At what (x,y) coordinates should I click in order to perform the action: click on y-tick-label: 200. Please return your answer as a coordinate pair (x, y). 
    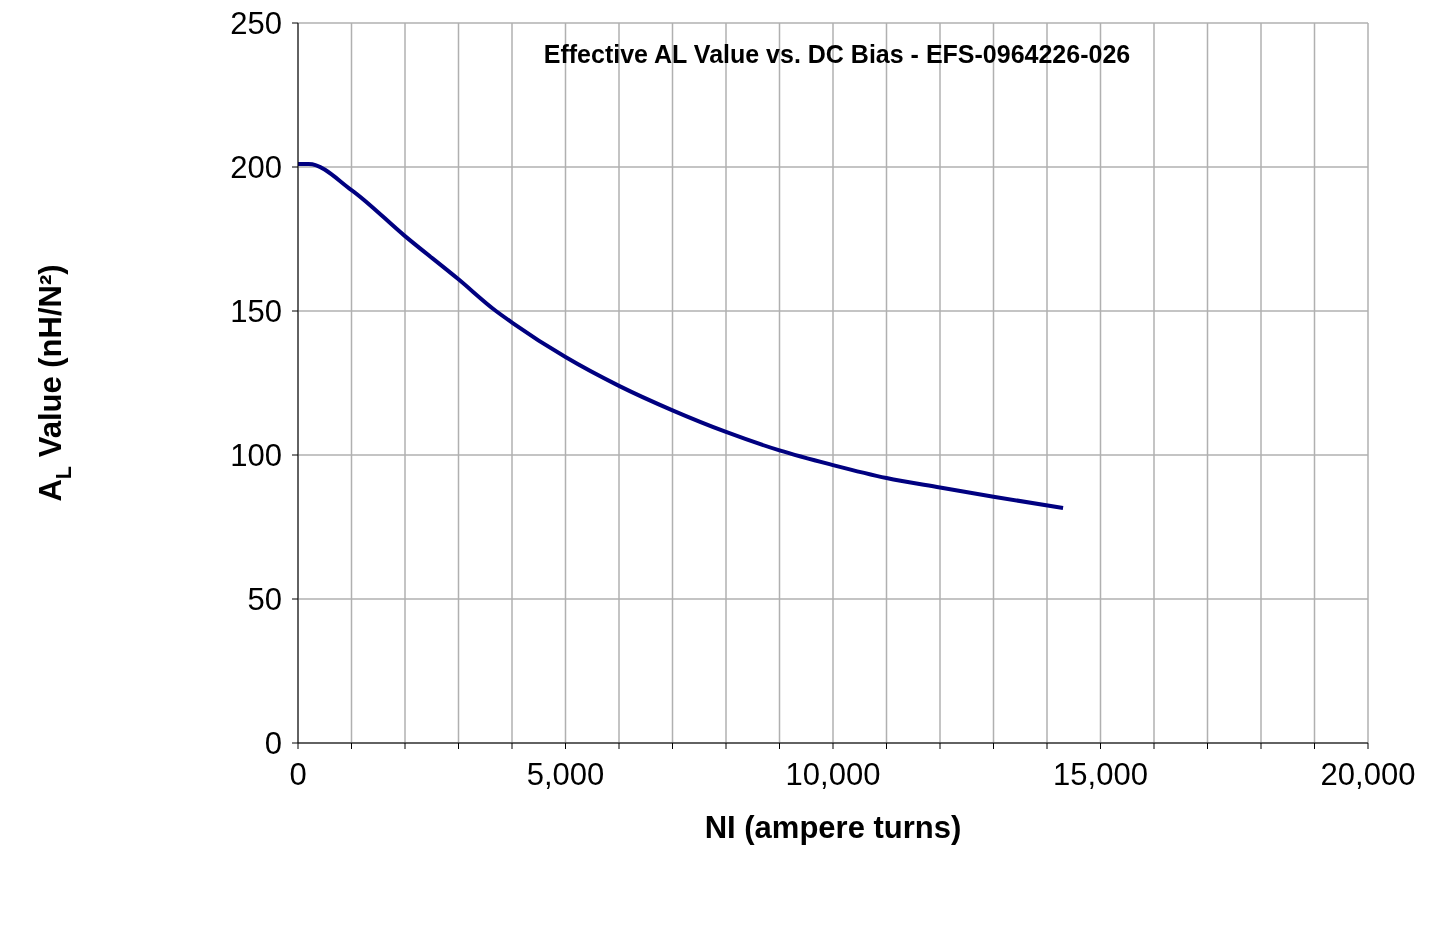
    Looking at the image, I should click on (256, 168).